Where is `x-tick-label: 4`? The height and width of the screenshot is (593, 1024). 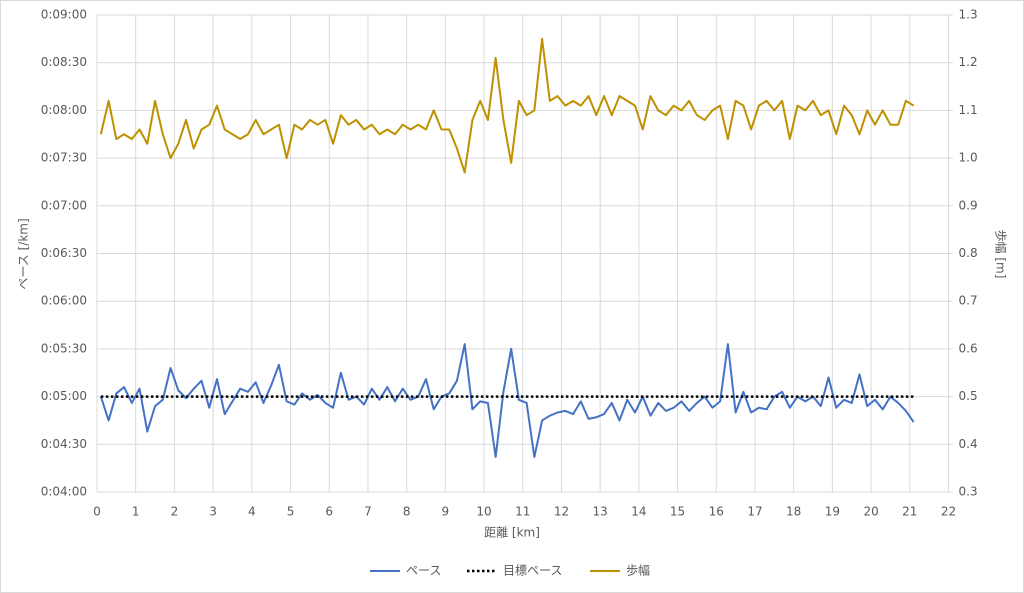 x-tick-label: 4 is located at coordinates (252, 512).